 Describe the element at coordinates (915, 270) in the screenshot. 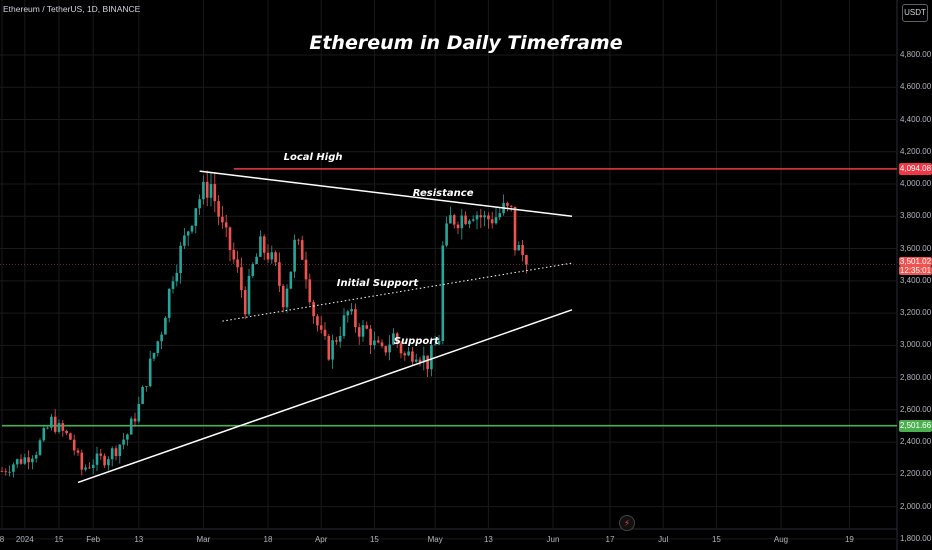

I see `countdown-tag: 12:35:01` at that location.